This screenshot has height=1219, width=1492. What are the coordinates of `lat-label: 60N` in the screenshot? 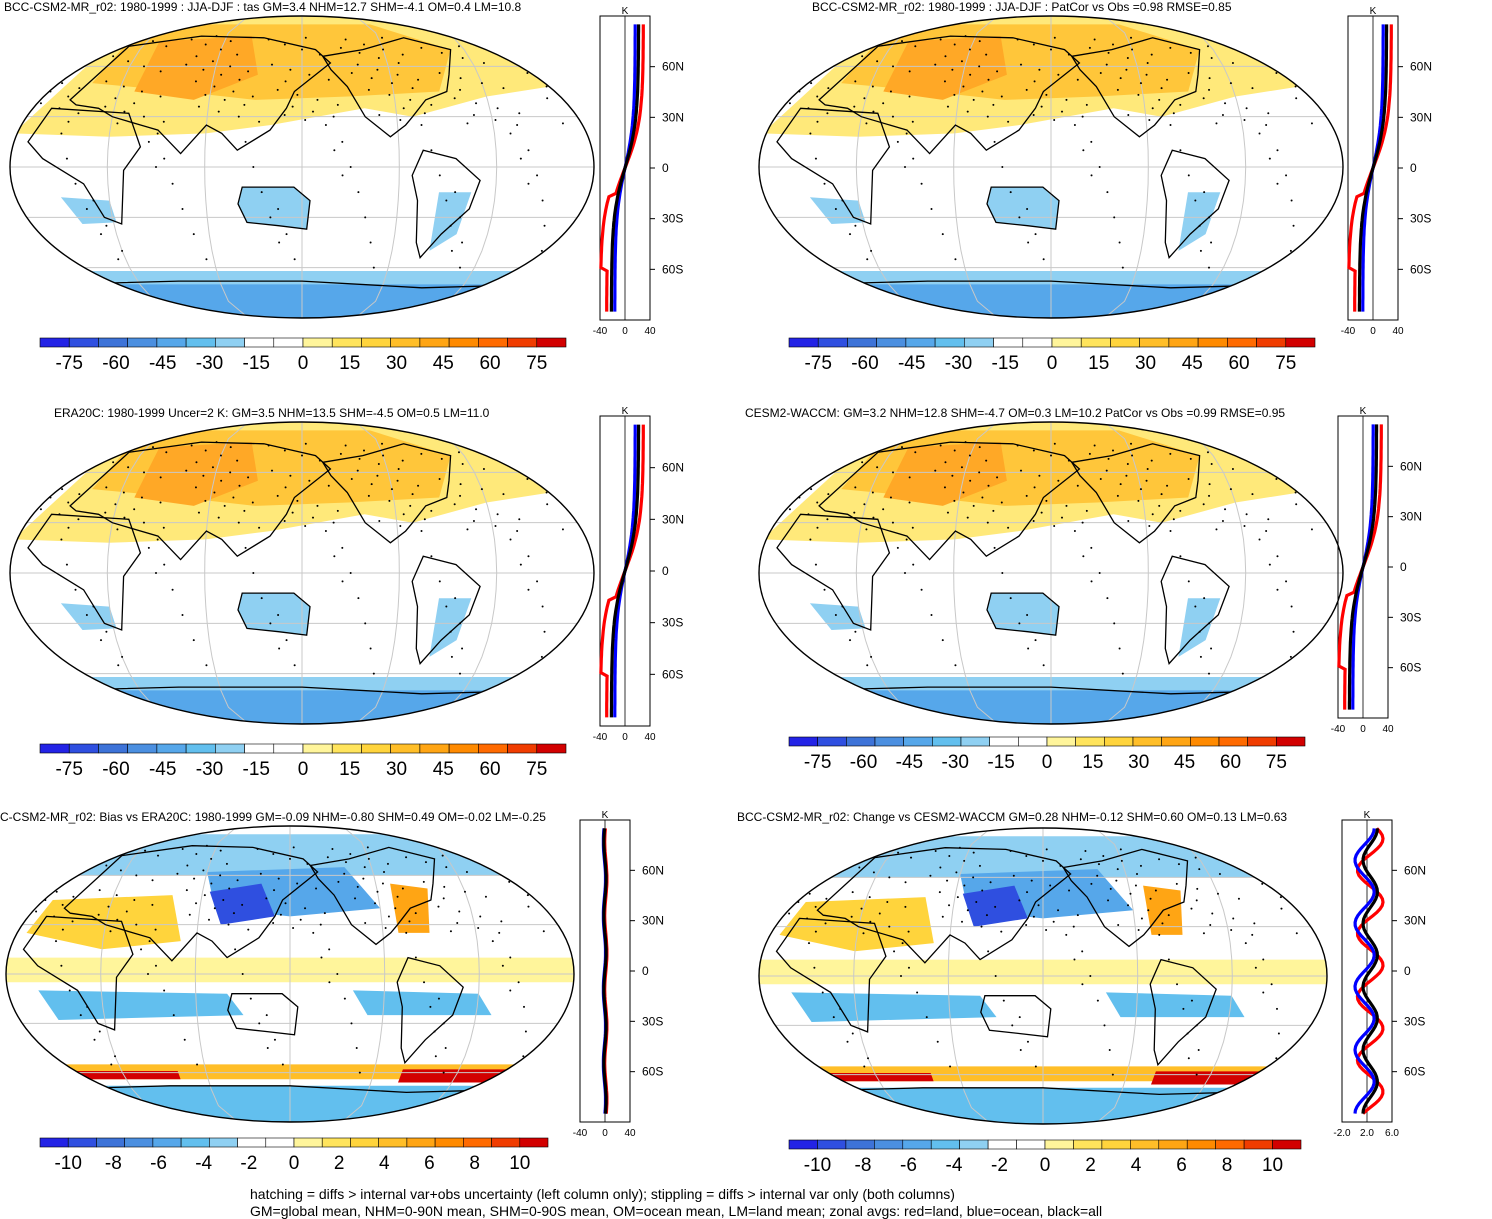 It's located at (673, 67).